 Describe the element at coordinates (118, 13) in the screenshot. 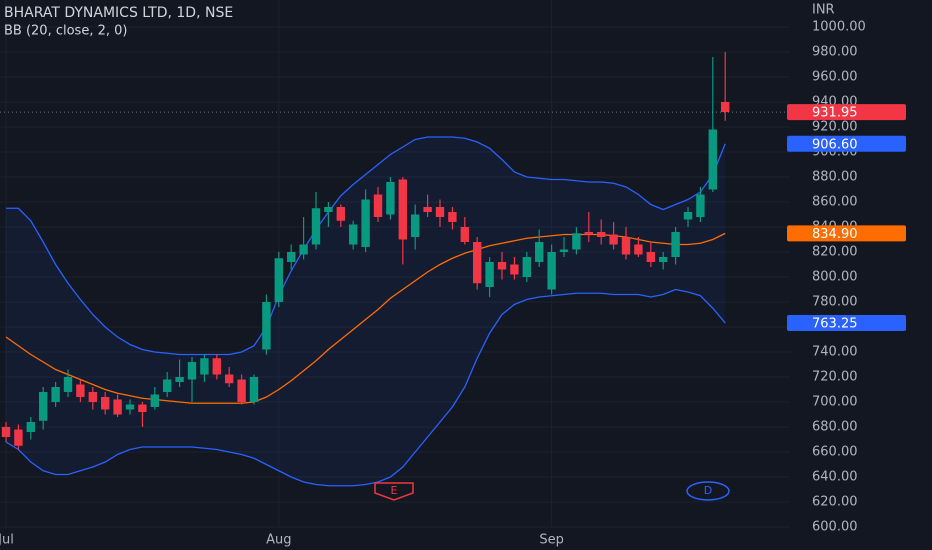

I see `chart-title: BHARAT DYNAMICS LTD, 1D, NSE` at that location.